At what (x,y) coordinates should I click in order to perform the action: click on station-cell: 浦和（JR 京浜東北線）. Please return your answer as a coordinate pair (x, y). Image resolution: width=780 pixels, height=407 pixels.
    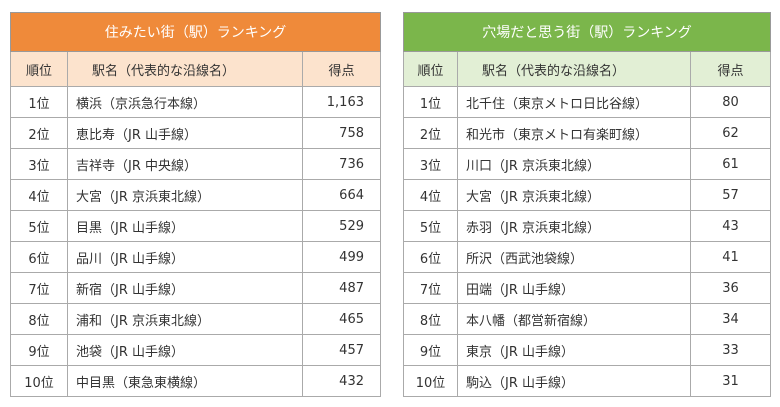
    Looking at the image, I should click on (185, 319).